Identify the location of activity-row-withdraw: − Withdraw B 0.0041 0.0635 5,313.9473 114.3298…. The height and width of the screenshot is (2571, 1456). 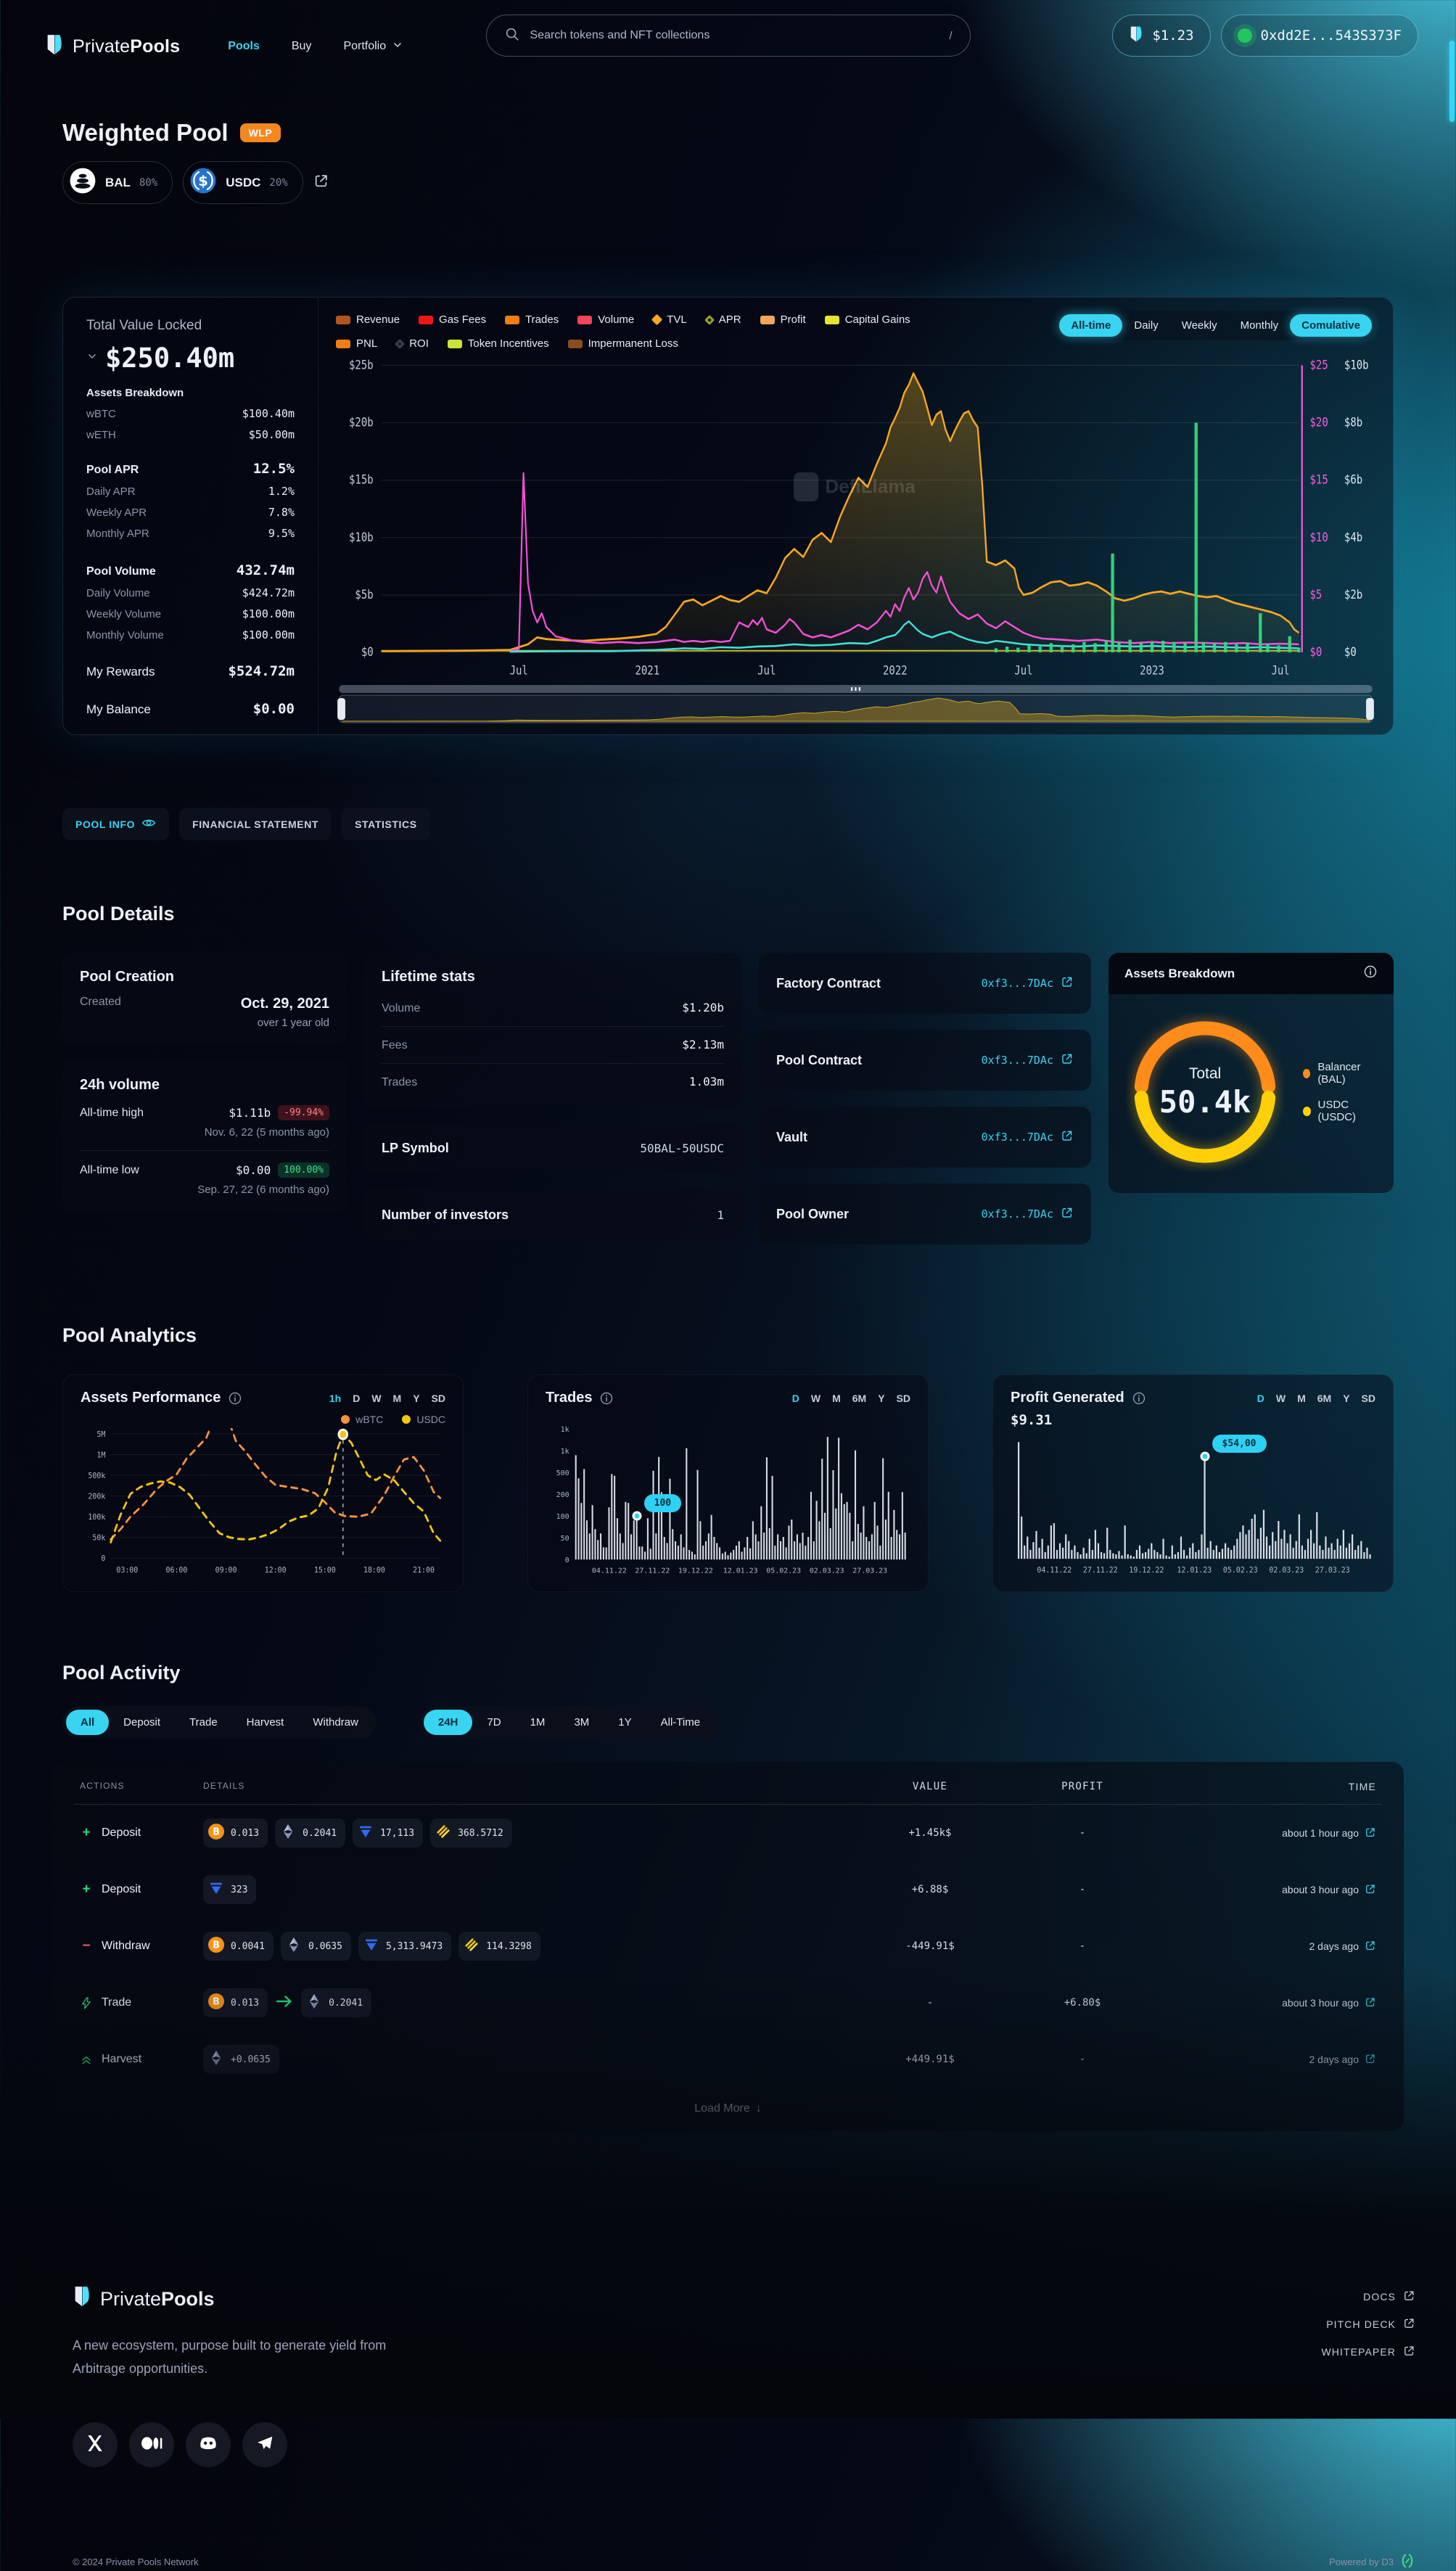
(728, 1947).